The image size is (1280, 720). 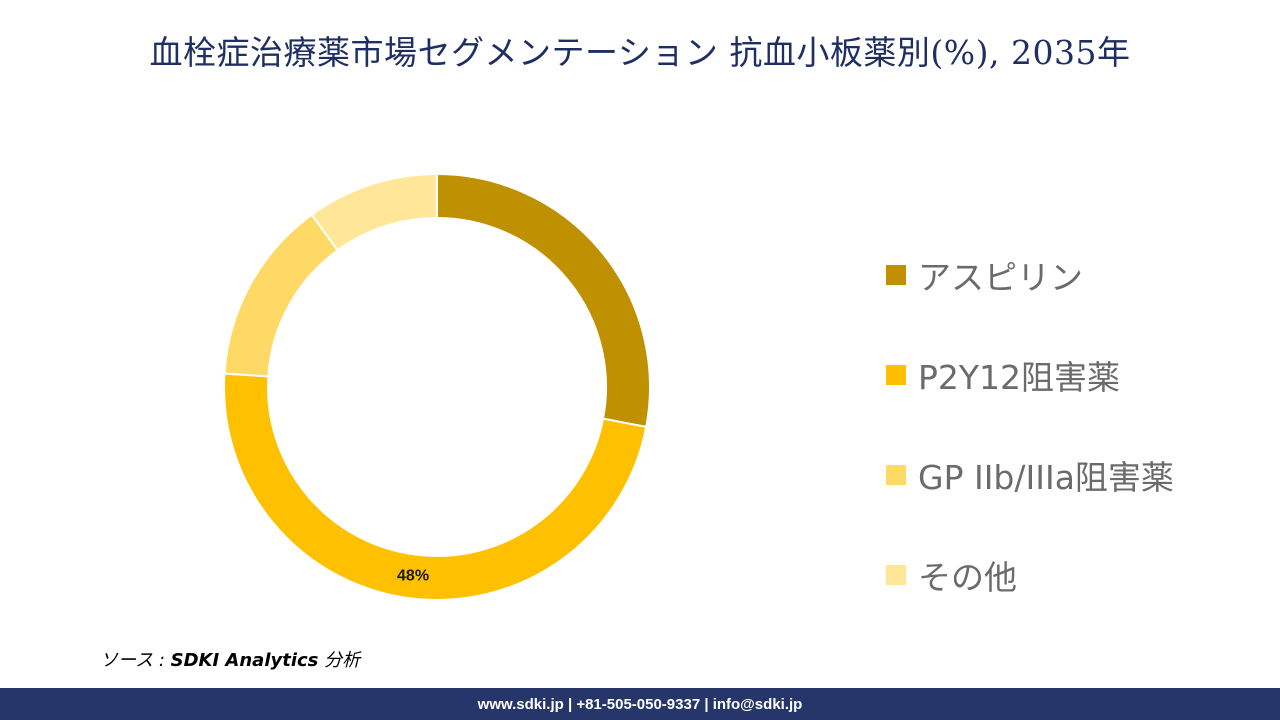 What do you see at coordinates (1046, 477) in the screenshot?
I see `legend-label-gp-iib-iiia: GP IIb/IIIa阻害薬` at bounding box center [1046, 477].